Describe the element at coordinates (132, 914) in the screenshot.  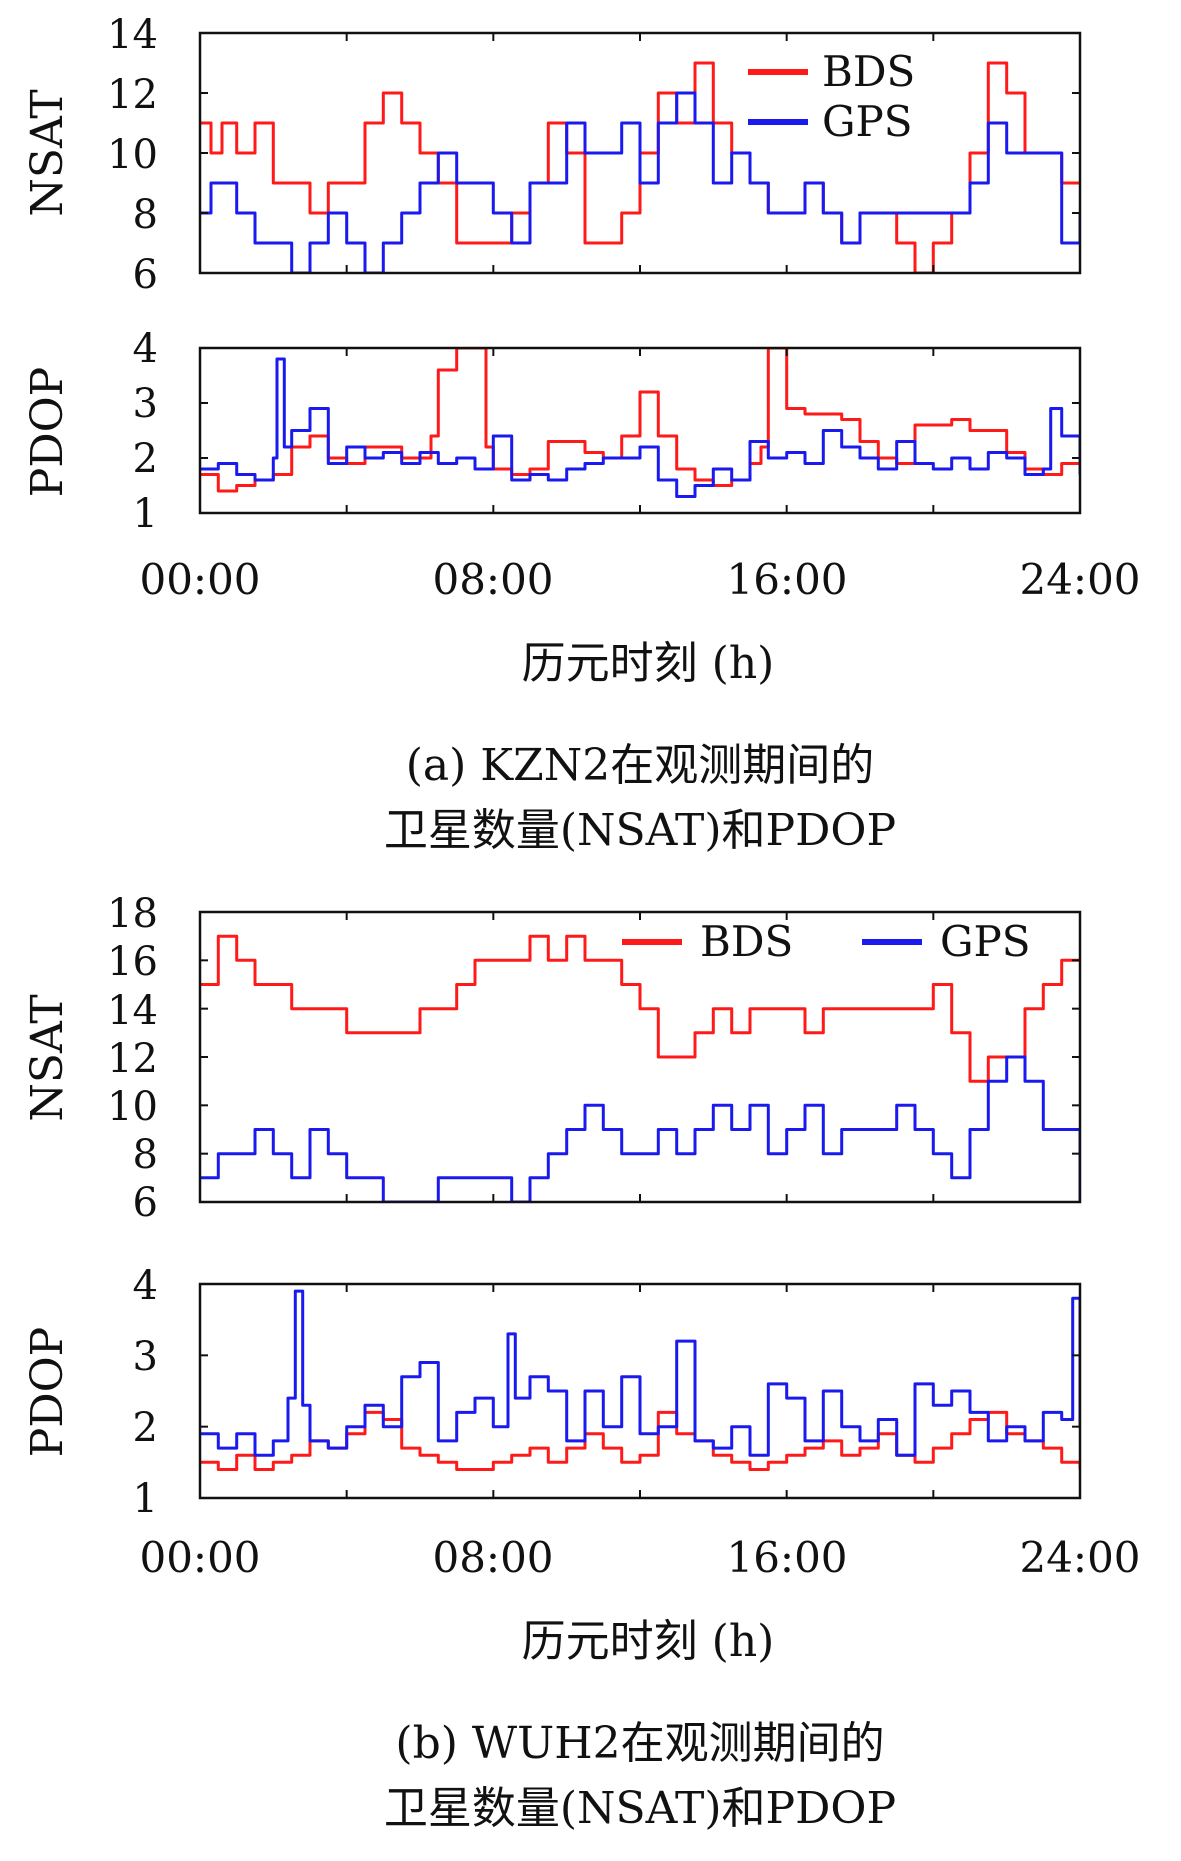
I see `y-tick-label: 18` at that location.